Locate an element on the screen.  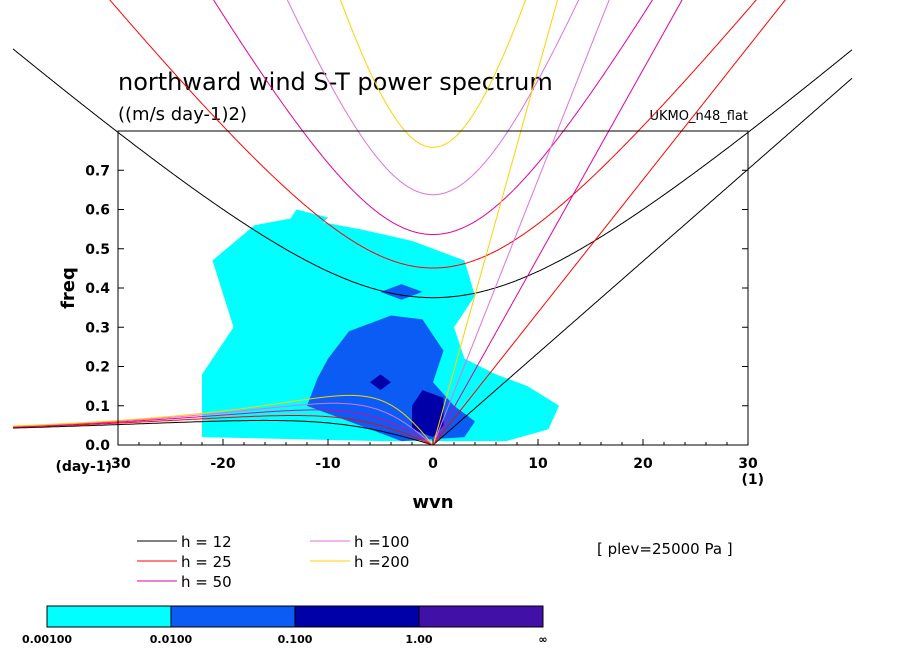
legend-label-h50: h = 50 is located at coordinates (206, 582).